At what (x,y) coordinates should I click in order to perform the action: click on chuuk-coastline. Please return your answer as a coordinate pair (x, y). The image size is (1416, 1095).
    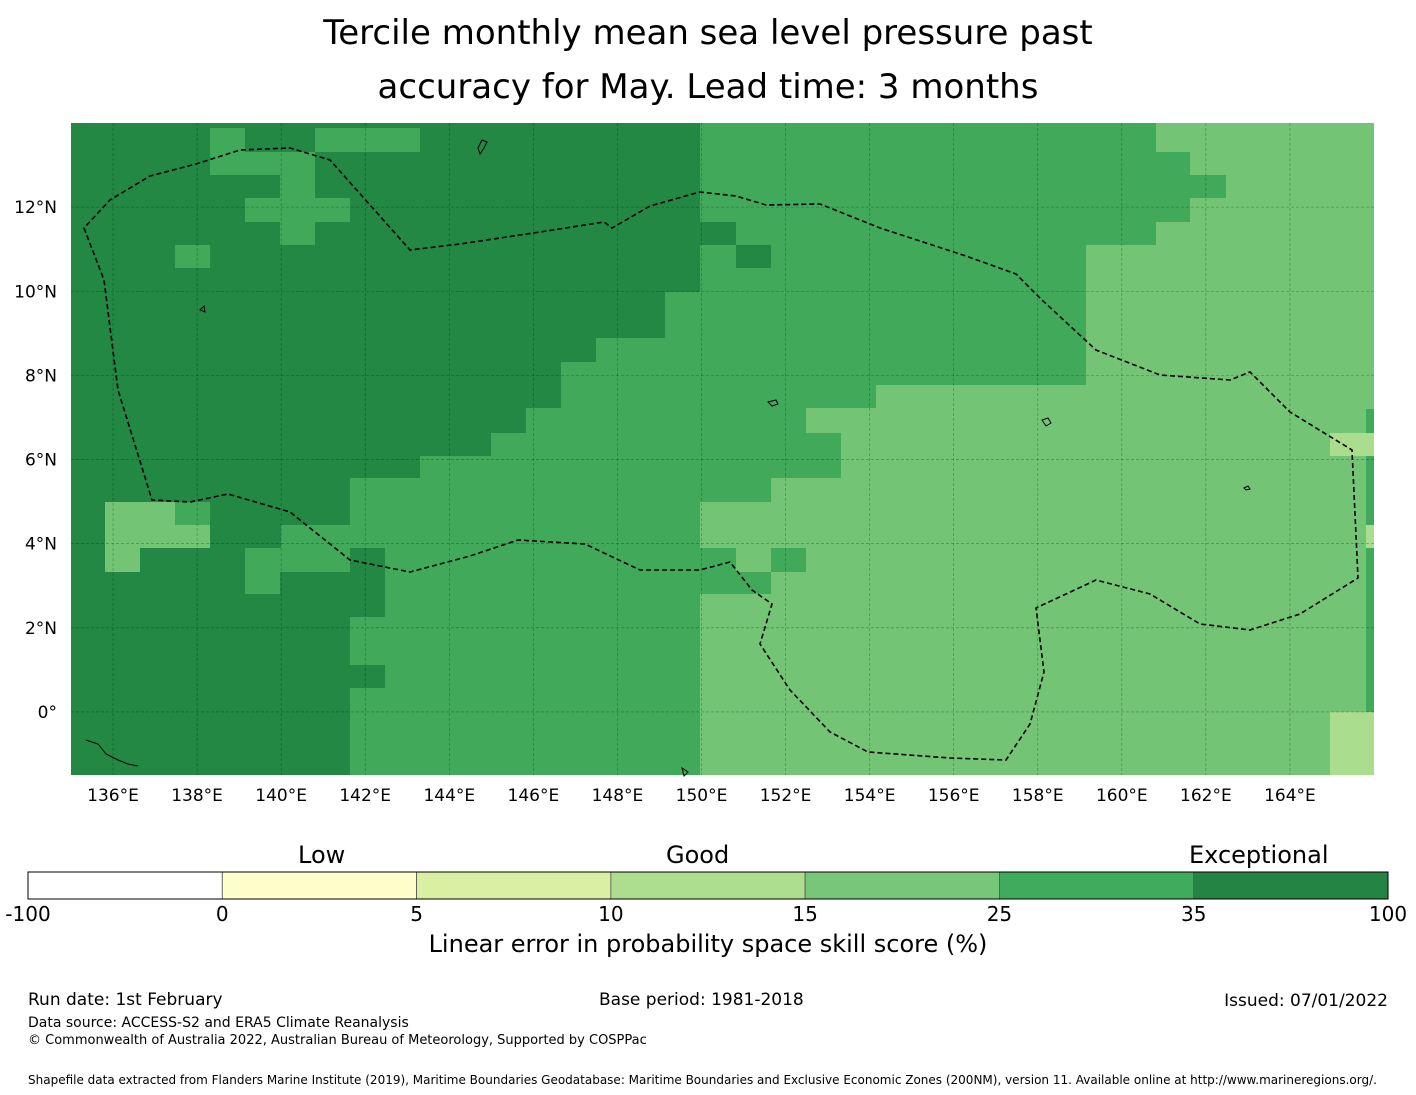
    Looking at the image, I should click on (773, 403).